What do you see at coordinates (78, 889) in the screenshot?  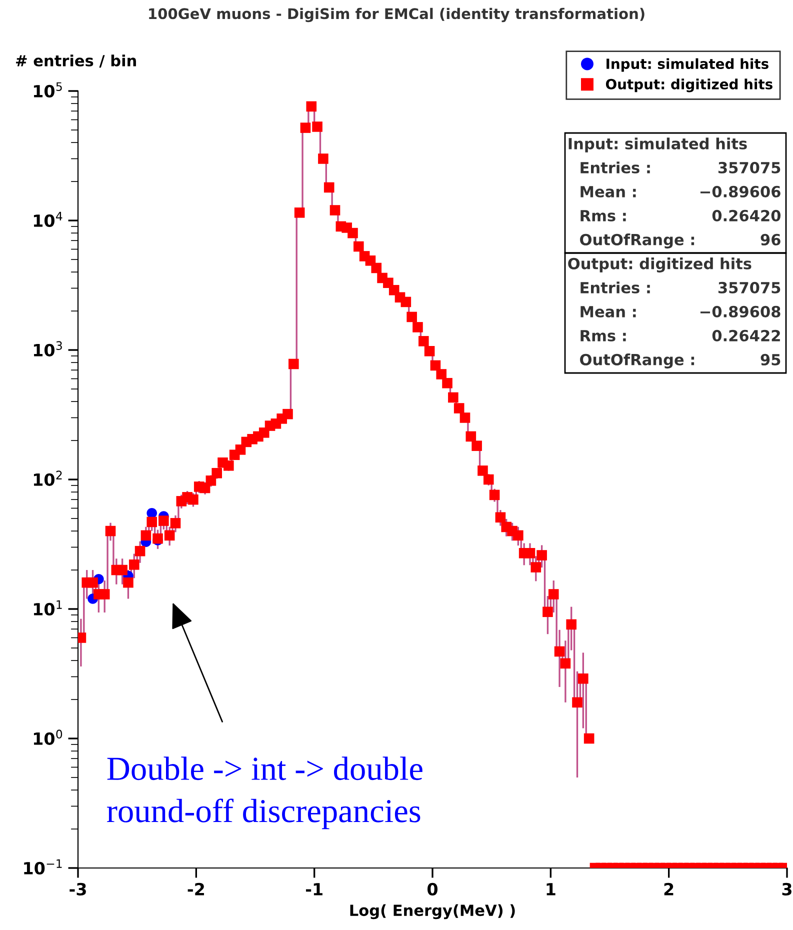 I see `x-tick-label: -3` at bounding box center [78, 889].